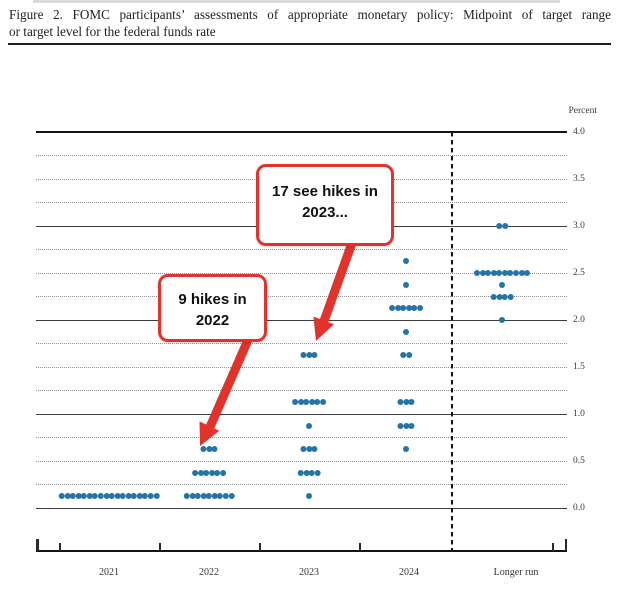 The width and height of the screenshot is (619, 602). I want to click on dot-row-2021-0.125, so click(109, 496).